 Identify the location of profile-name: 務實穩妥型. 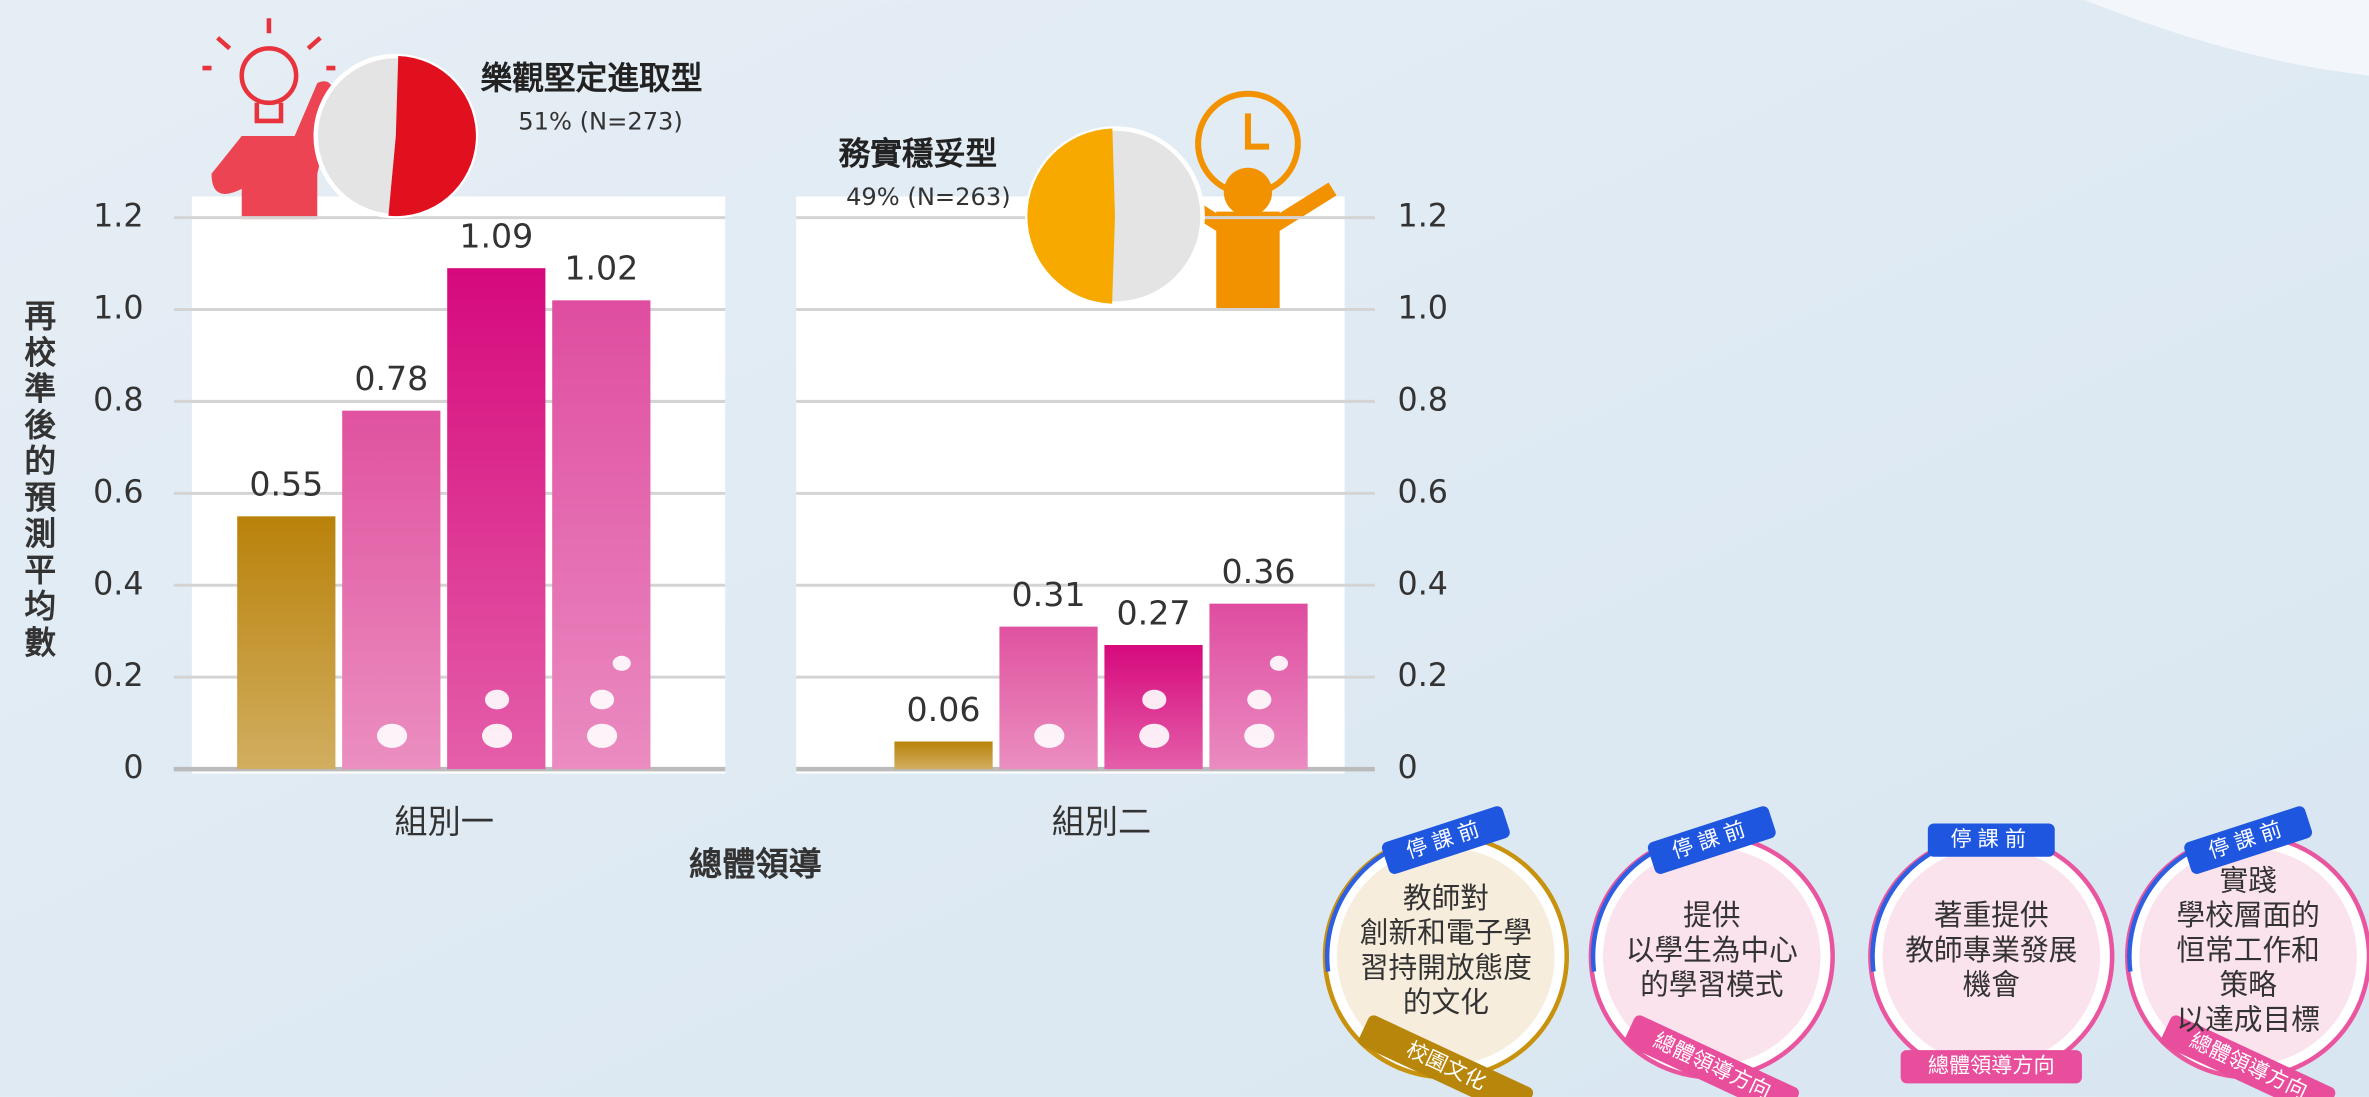
(918, 154).